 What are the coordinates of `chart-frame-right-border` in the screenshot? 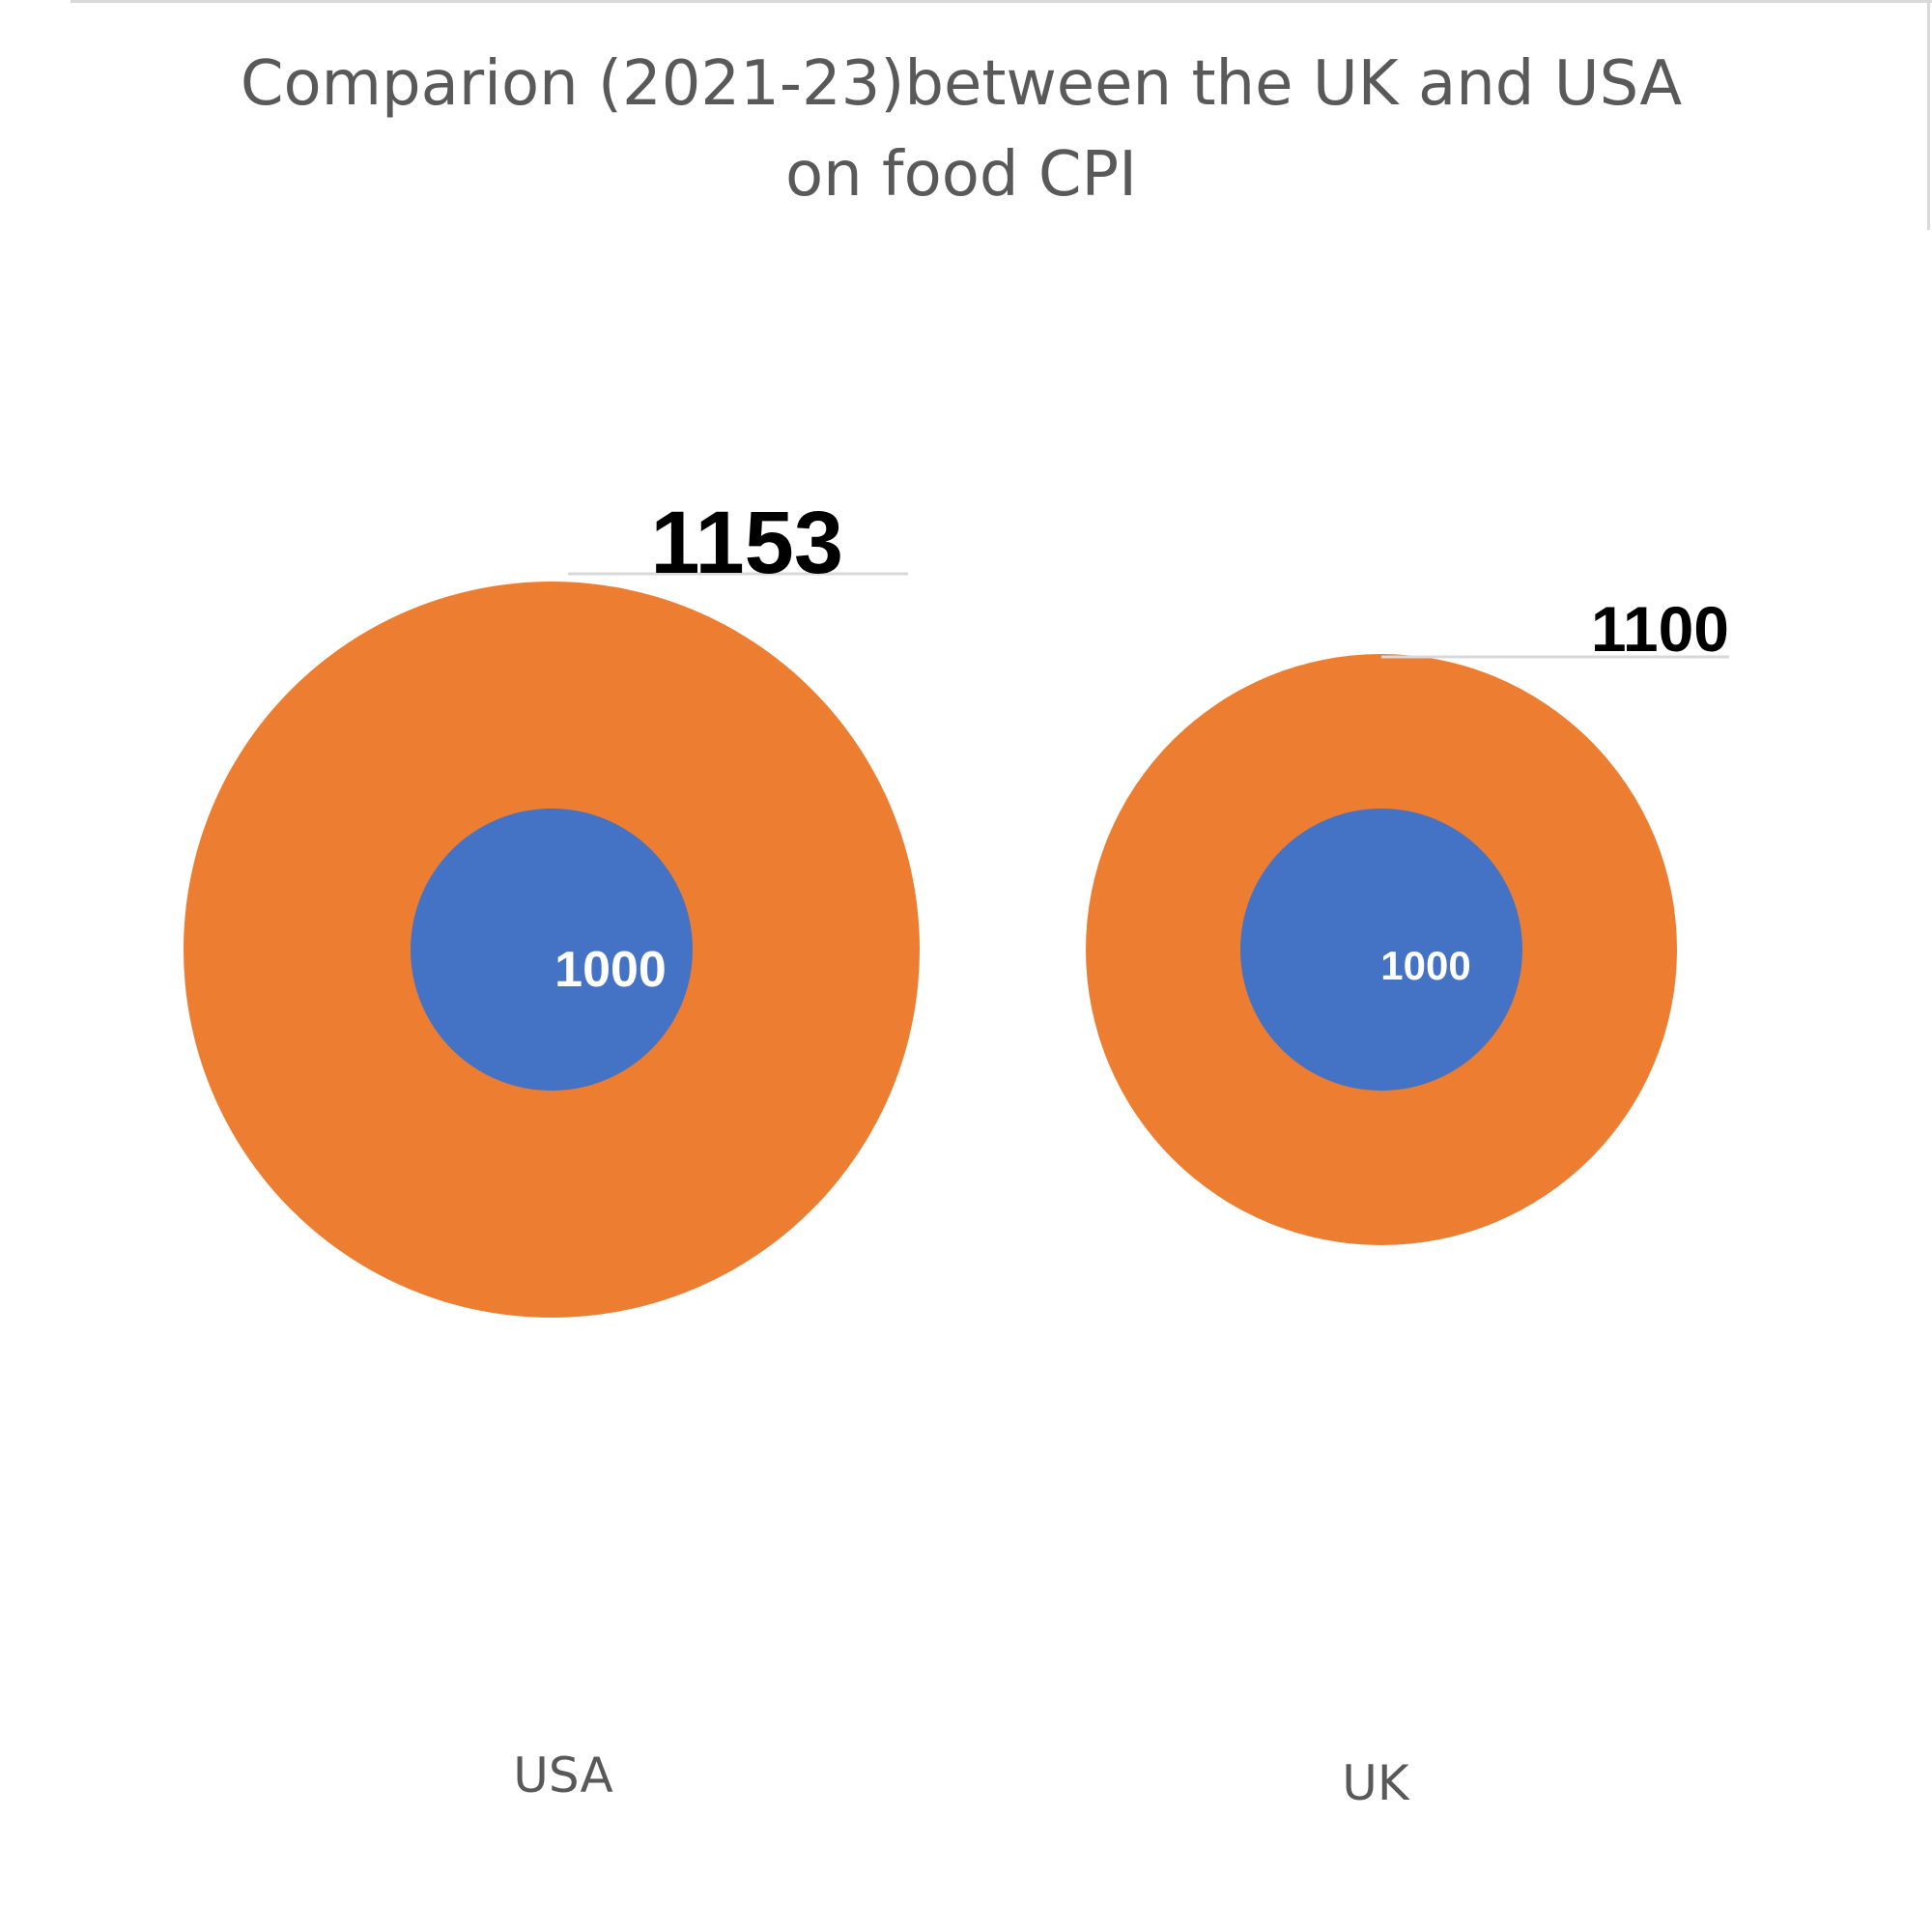 It's located at (1928, 115).